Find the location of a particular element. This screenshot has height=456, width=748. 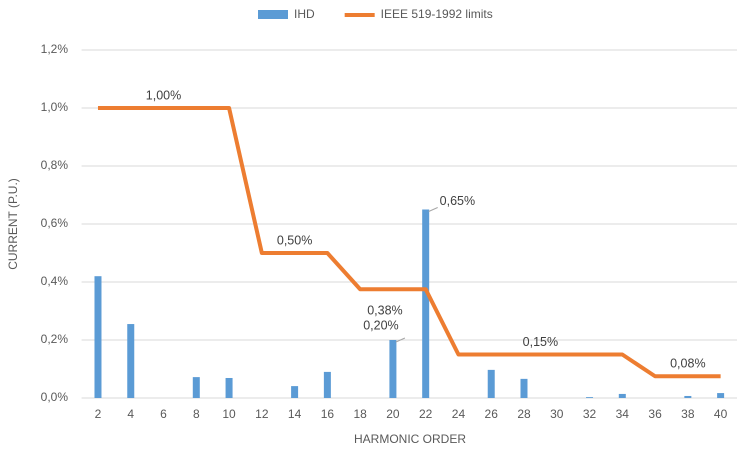

y-tick-label: 1,2% is located at coordinates (55, 49).